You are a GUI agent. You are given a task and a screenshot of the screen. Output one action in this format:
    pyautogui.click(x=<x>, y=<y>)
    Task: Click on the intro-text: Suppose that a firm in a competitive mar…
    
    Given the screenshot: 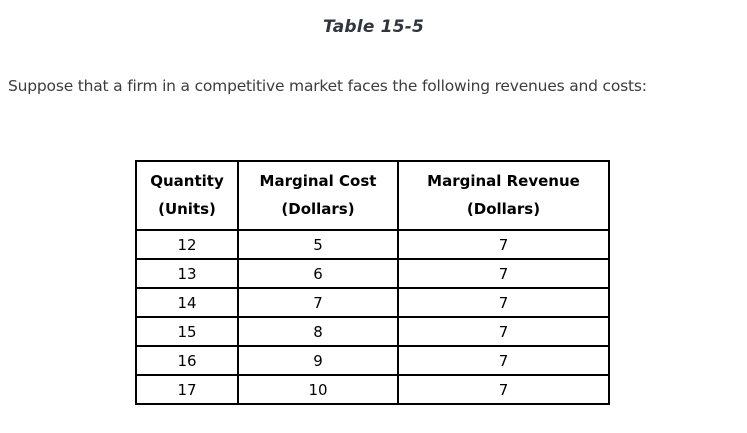 What is the action you would take?
    pyautogui.click(x=327, y=86)
    